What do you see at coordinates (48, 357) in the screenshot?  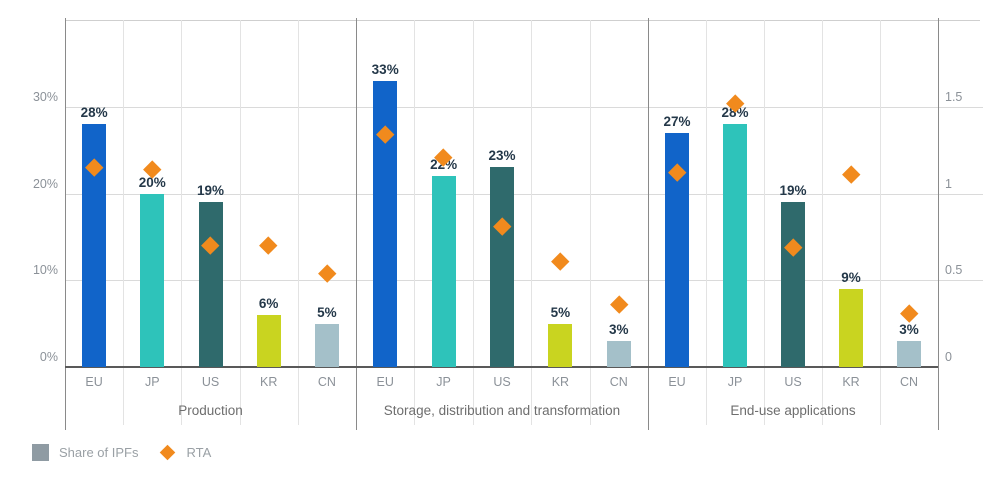 I see `y-axis-tick-left: 0%` at bounding box center [48, 357].